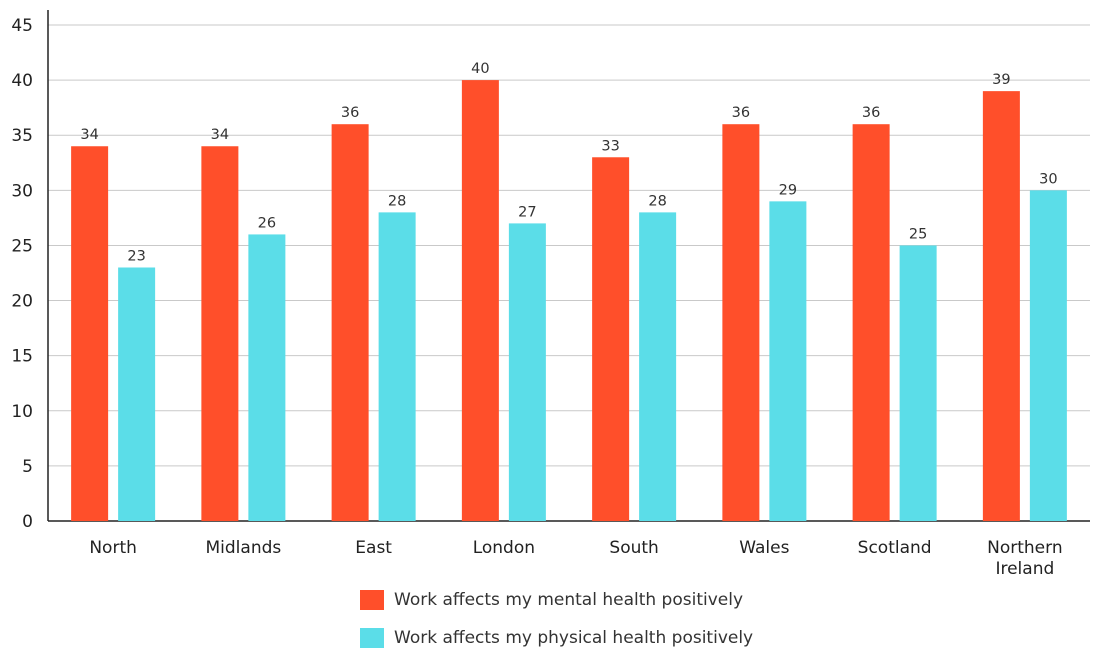 The width and height of the screenshot is (1097, 666). I want to click on x-tick-label: Wales, so click(764, 548).